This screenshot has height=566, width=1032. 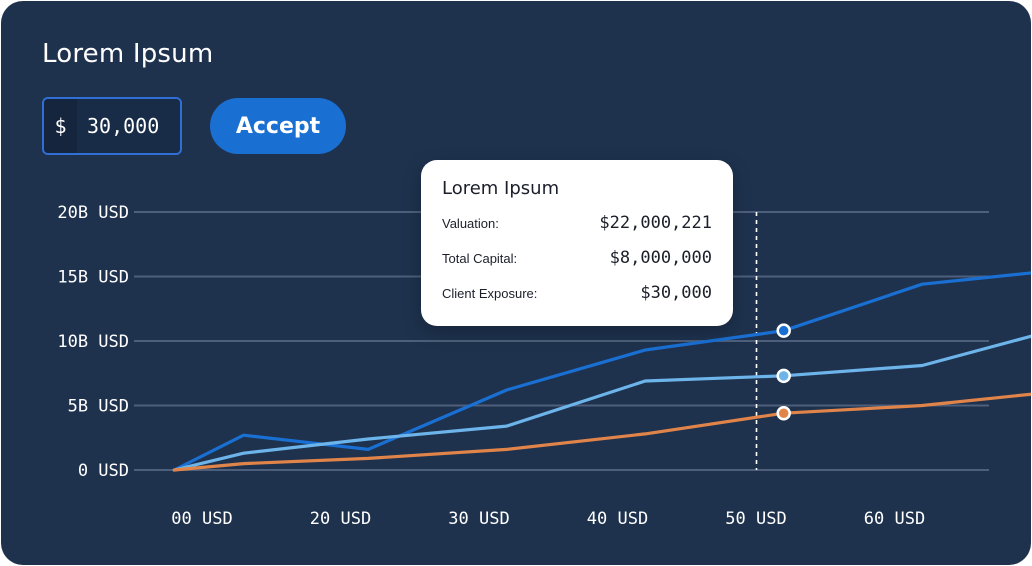 I want to click on highlight-points, so click(x=783, y=372).